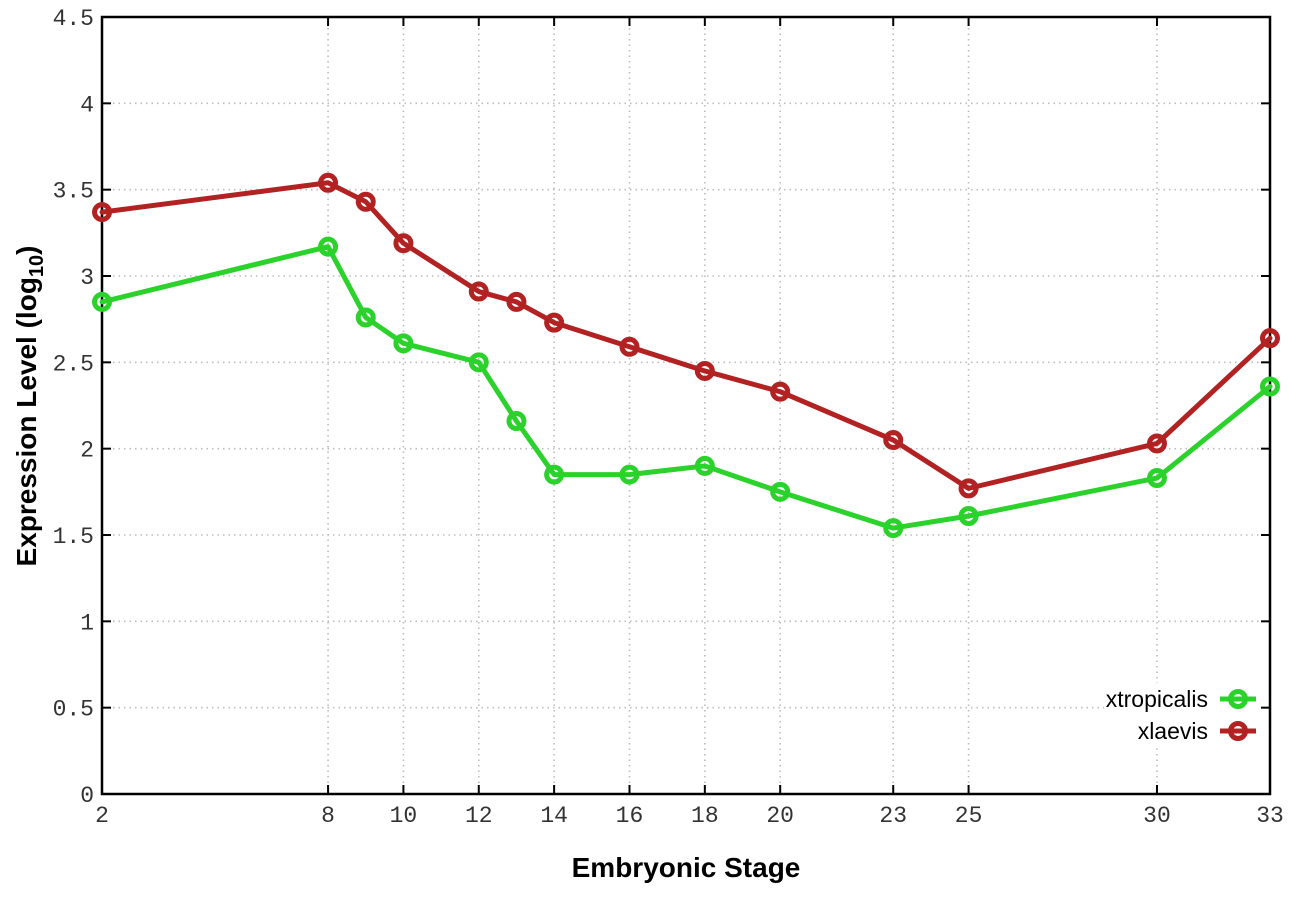 Image resolution: width=1296 pixels, height=907 pixels. What do you see at coordinates (1156, 699) in the screenshot?
I see `legend-label-xtropicalis: xtropicalis` at bounding box center [1156, 699].